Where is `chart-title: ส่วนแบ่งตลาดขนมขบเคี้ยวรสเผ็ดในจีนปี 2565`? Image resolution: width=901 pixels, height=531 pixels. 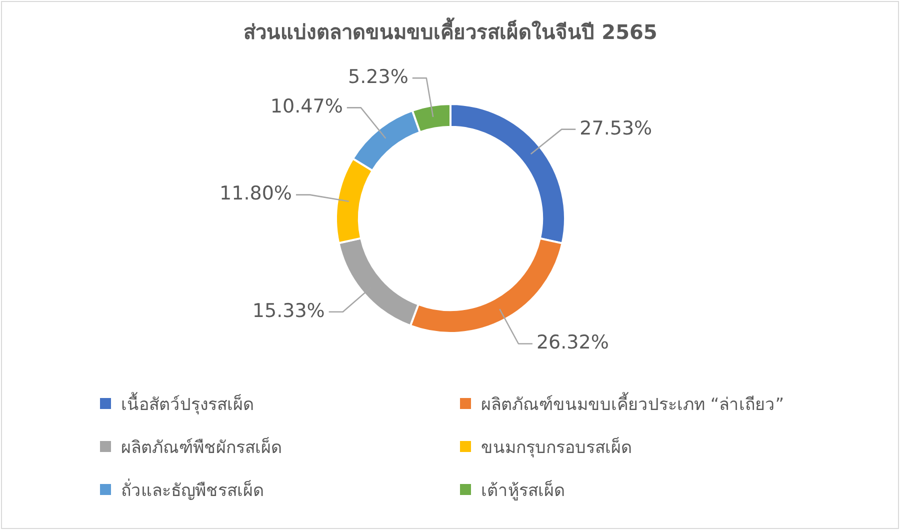 chart-title: ส่วนแบ่งตลาดขนมขบเคี้ยวรสเผ็ดในจีนปี 2565 is located at coordinates (451, 30).